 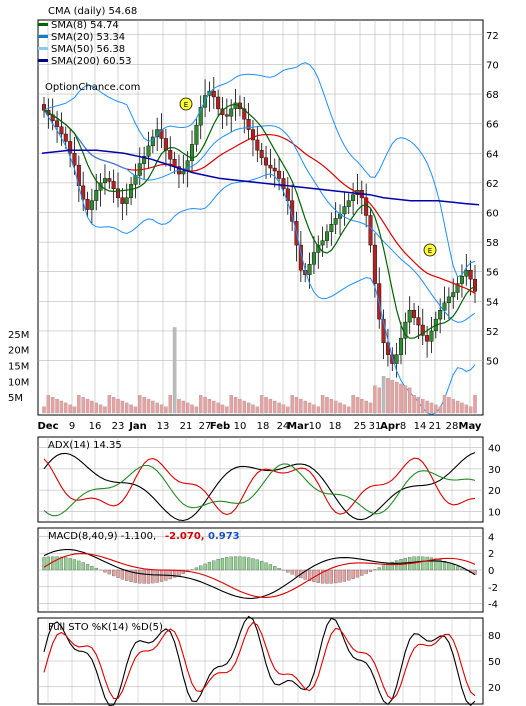 I want to click on price-tick-label: 68, so click(x=492, y=95).